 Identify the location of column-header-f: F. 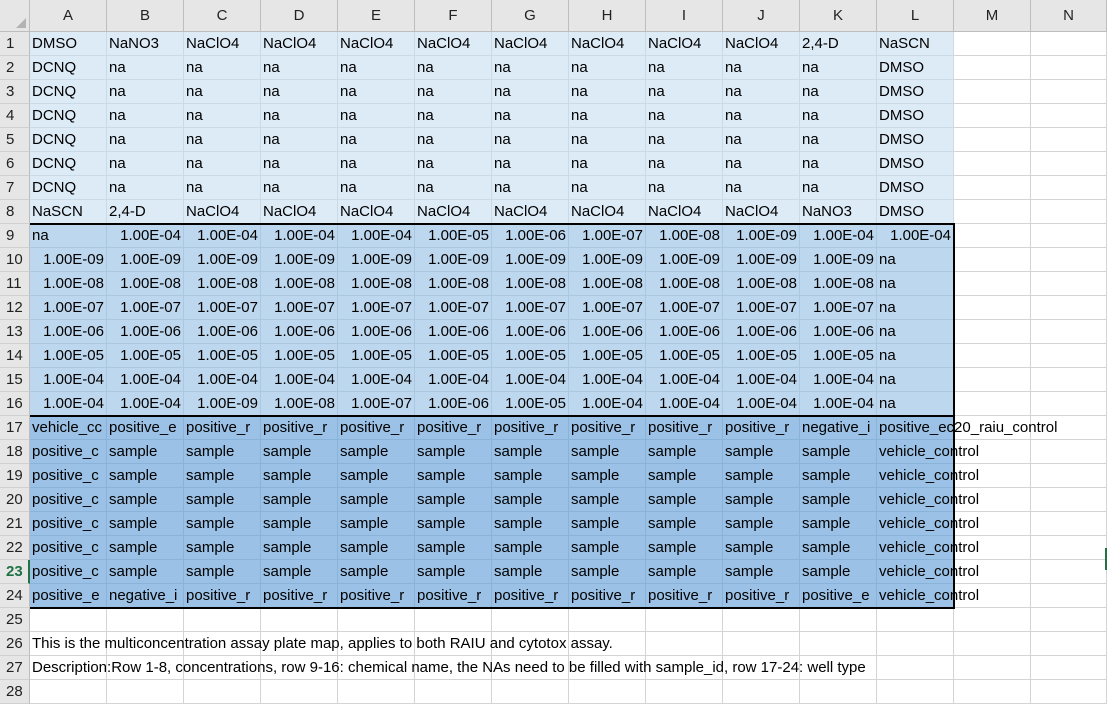
(453, 16).